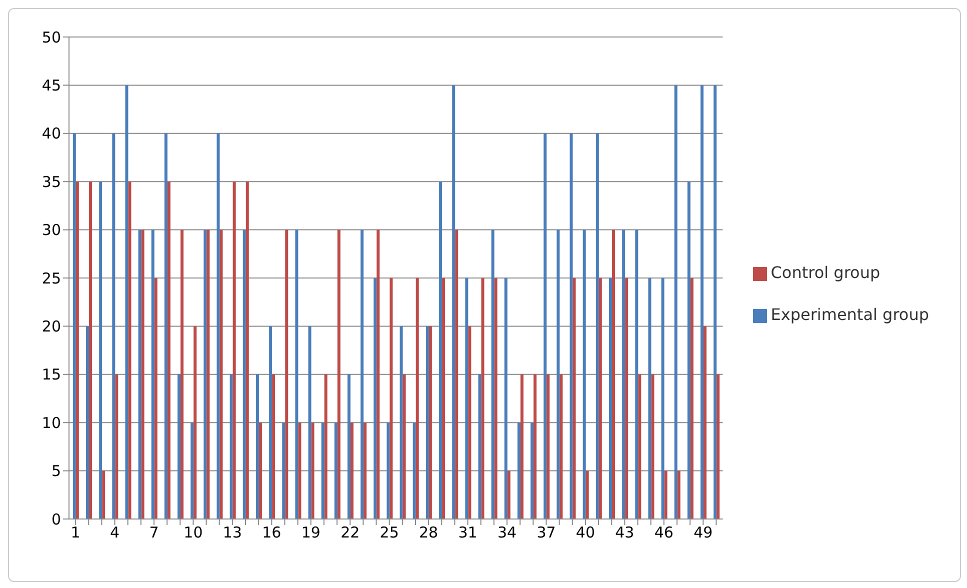 The image size is (967, 588). I want to click on y-tick-label: 5, so click(56, 471).